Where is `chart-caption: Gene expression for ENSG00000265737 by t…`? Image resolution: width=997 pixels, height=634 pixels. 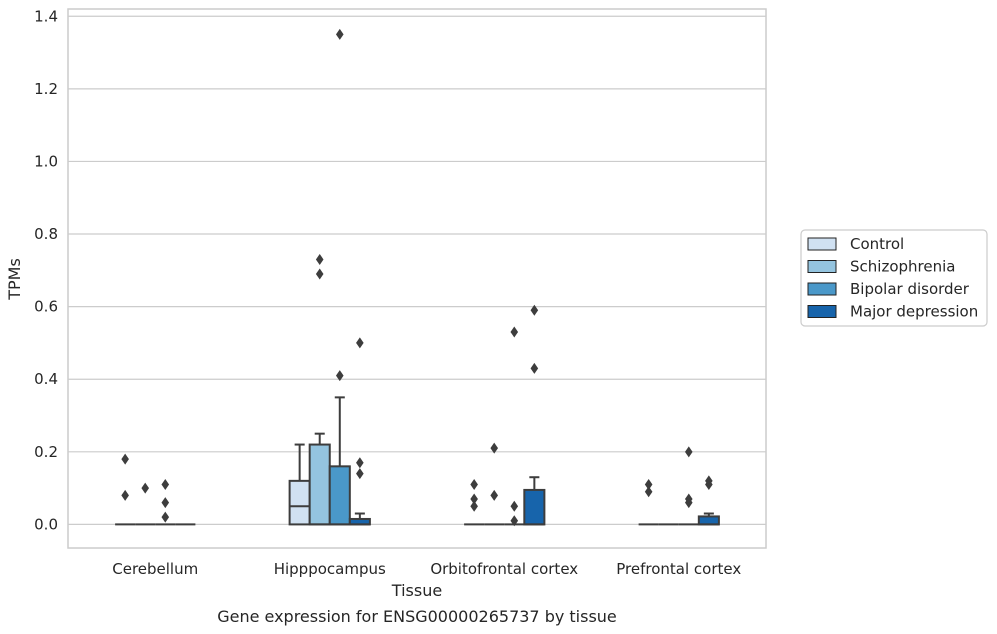
chart-caption: Gene expression for ENSG00000265737 by t… is located at coordinates (417, 616).